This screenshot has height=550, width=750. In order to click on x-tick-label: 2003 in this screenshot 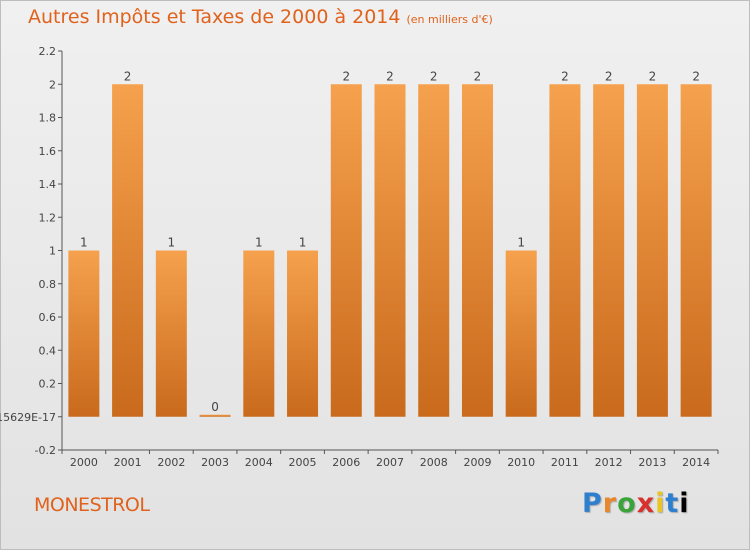, I will do `click(215, 462)`.